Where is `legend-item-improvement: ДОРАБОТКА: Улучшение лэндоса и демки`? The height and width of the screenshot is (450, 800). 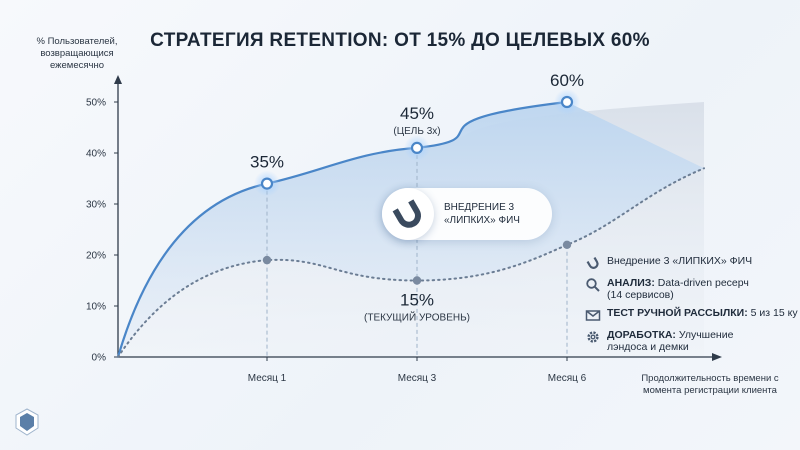 legend-item-improvement: ДОРАБОТКА: Улучшение лэндоса и демки is located at coordinates (692, 341).